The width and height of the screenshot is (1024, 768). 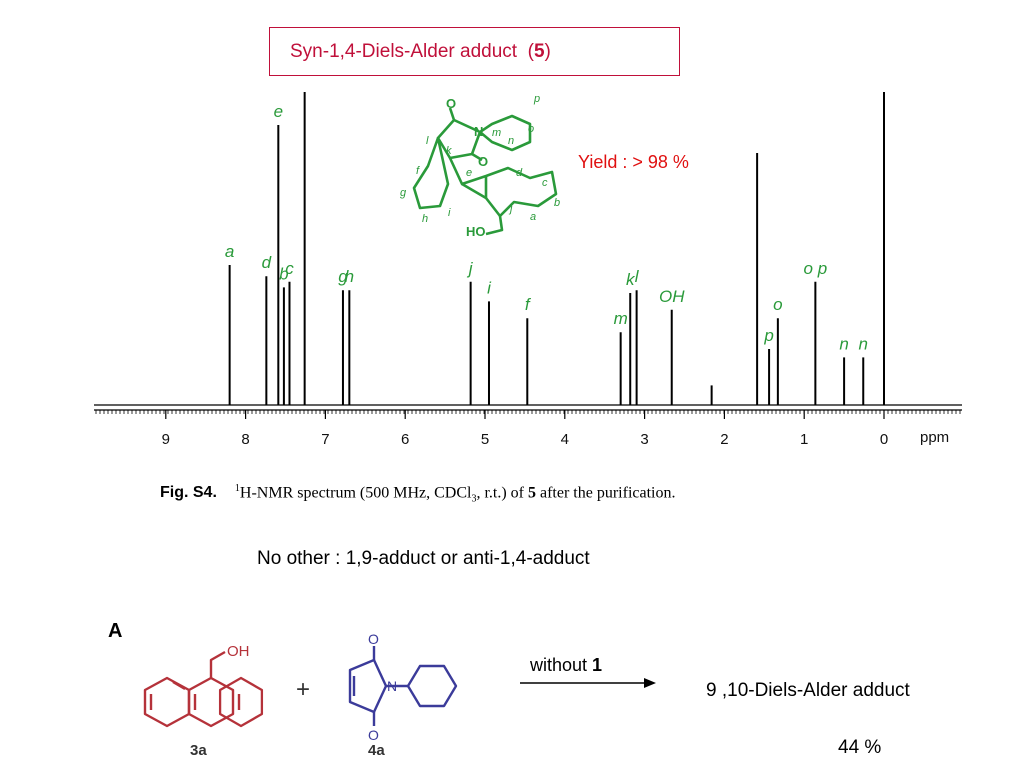 I want to click on peak-label: a, so click(x=229, y=251).